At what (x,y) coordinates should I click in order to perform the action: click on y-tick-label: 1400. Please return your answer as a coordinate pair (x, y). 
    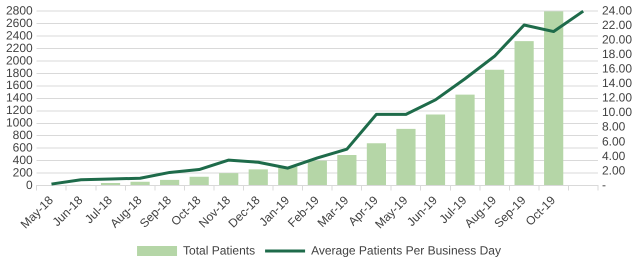
    Looking at the image, I should click on (20, 97).